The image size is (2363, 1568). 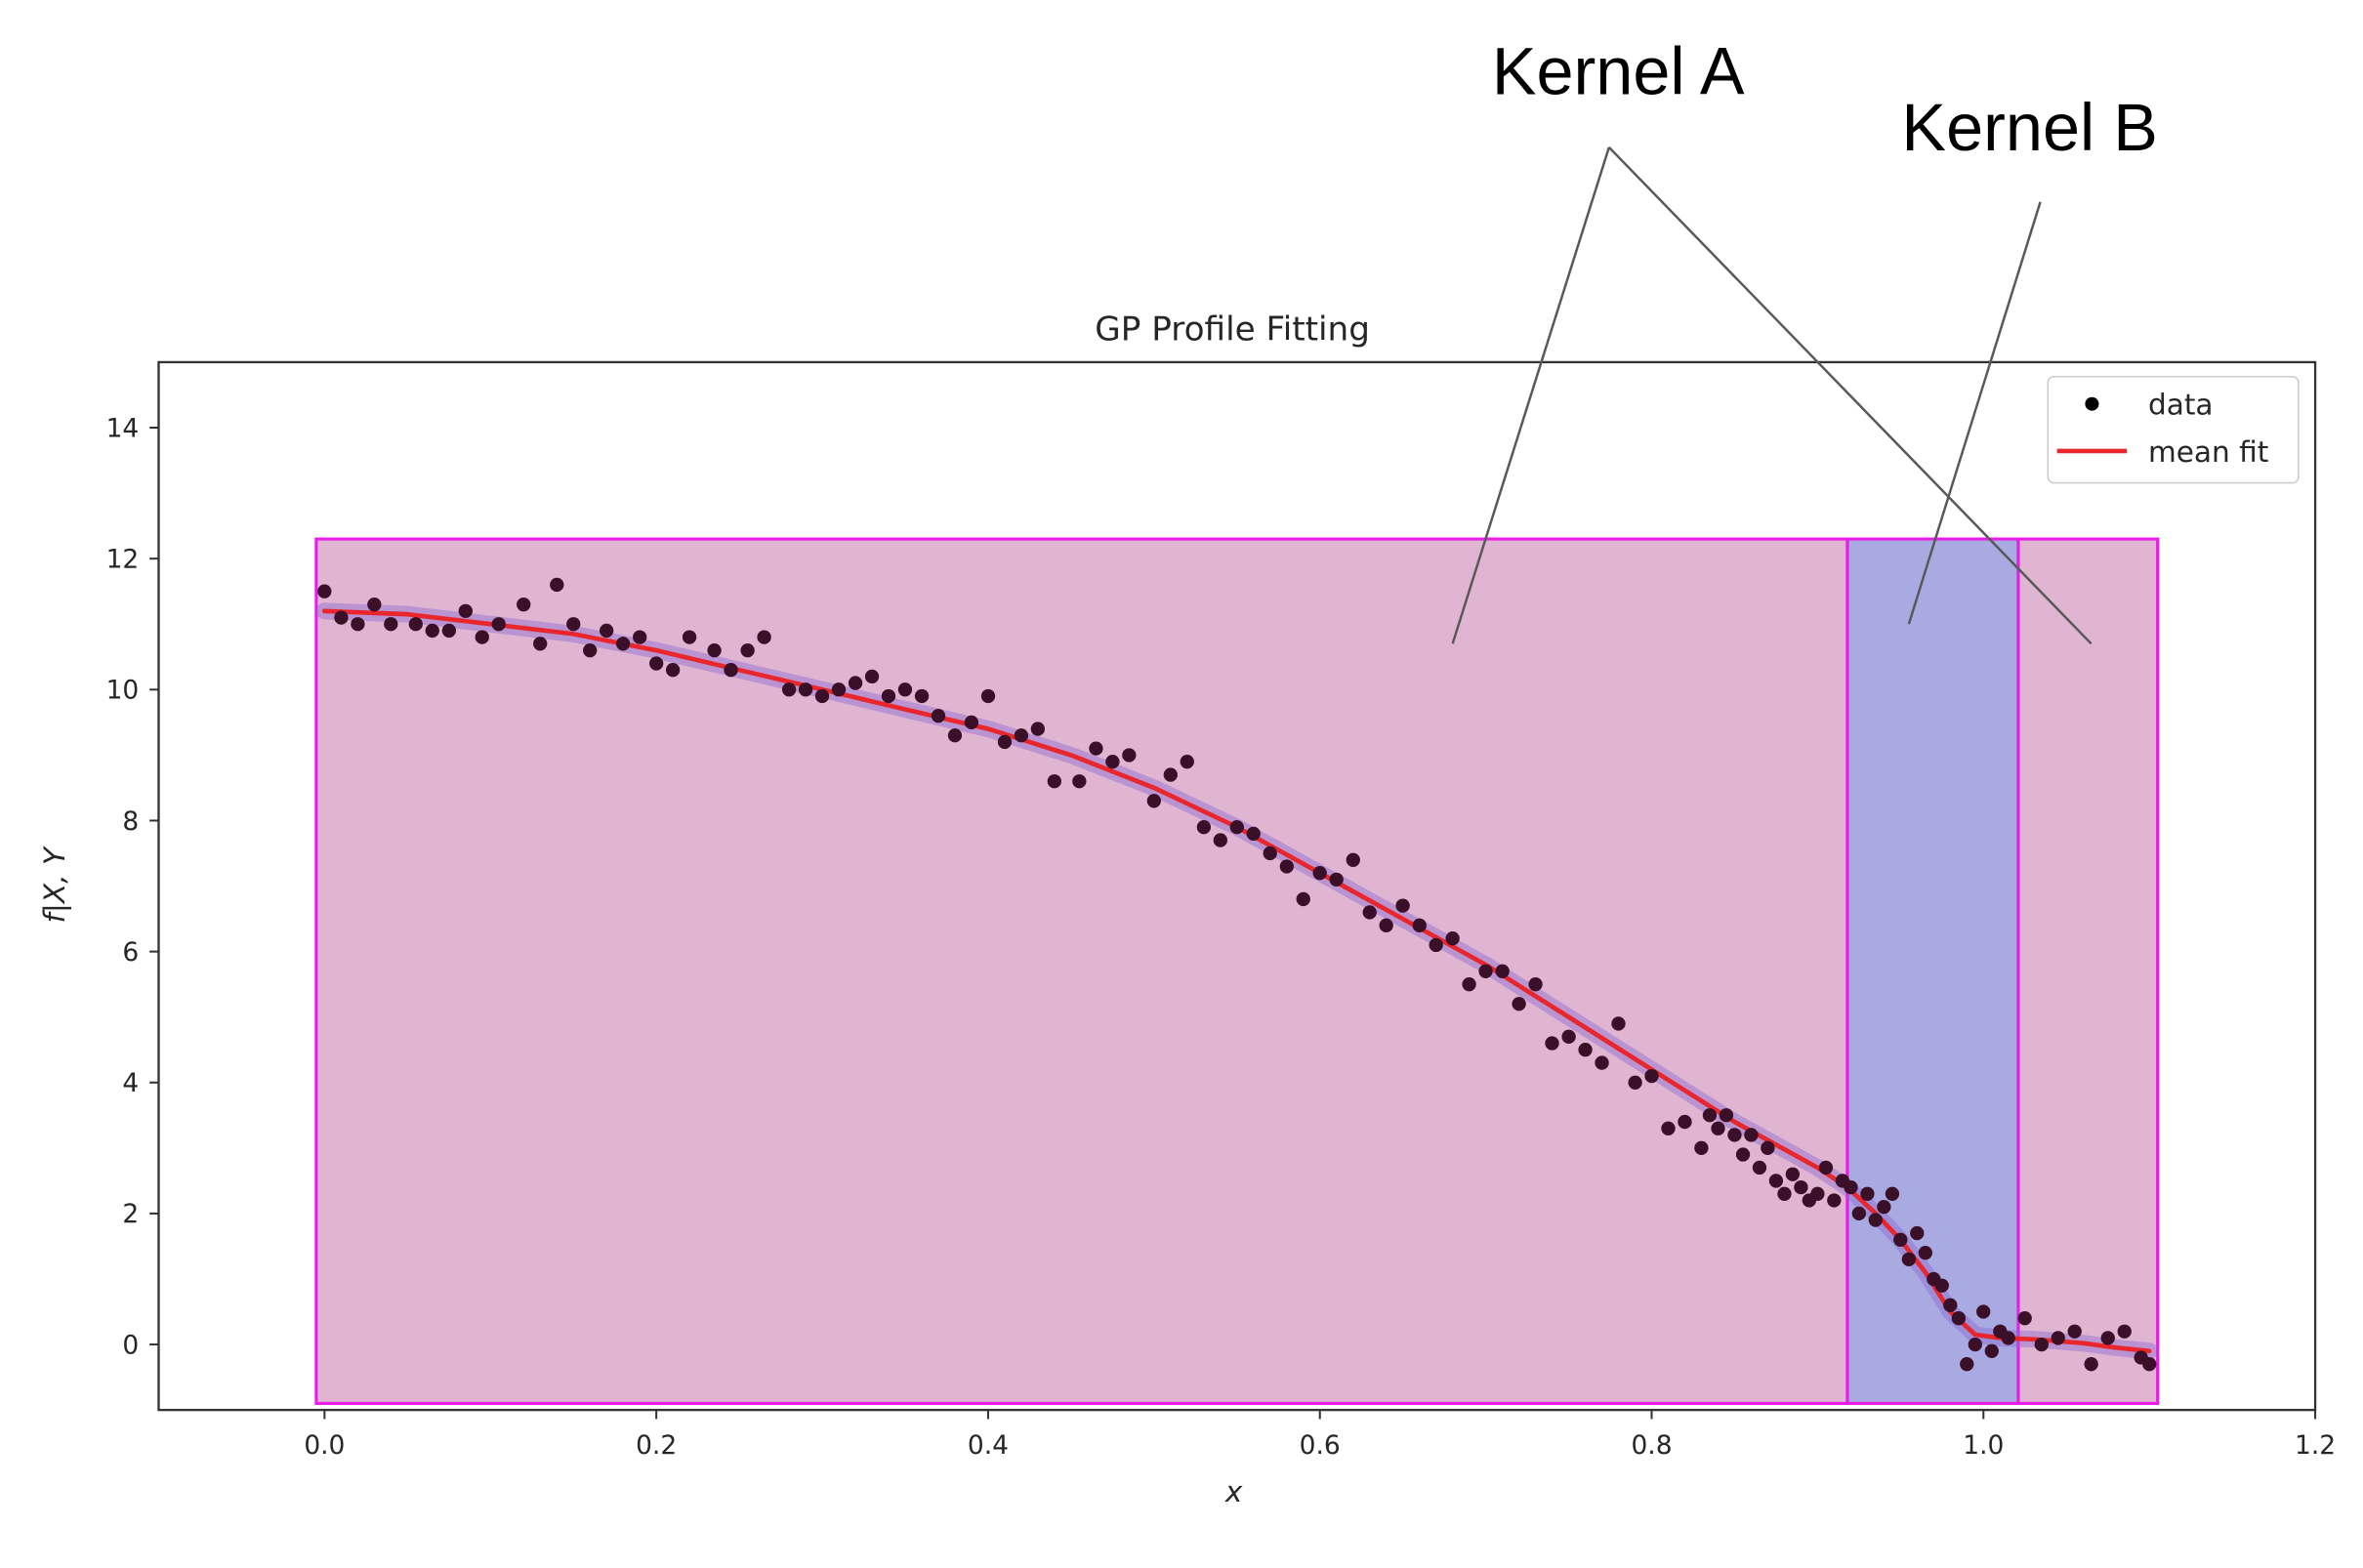 I want to click on x-tick-label: 0.6, so click(x=1320, y=1445).